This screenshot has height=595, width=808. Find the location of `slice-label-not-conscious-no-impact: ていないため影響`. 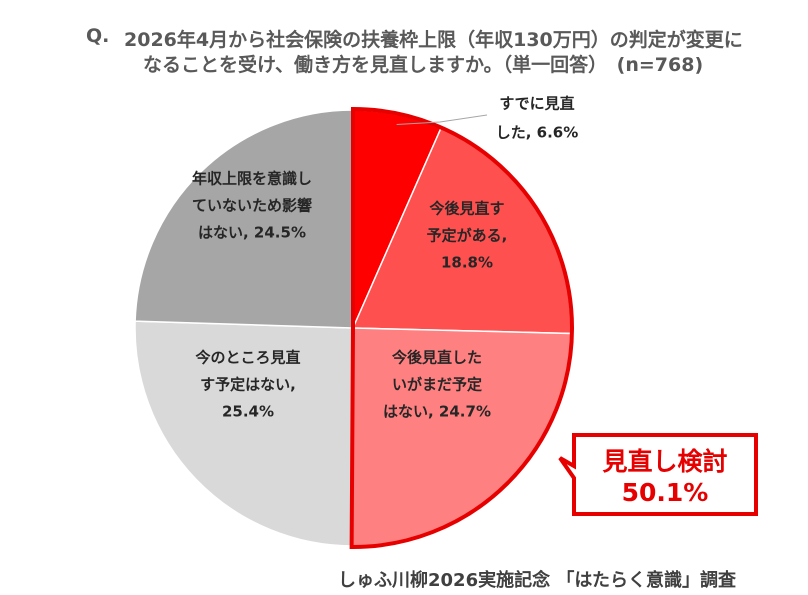

slice-label-not-conscious-no-impact: ていないため影響 is located at coordinates (252, 206).